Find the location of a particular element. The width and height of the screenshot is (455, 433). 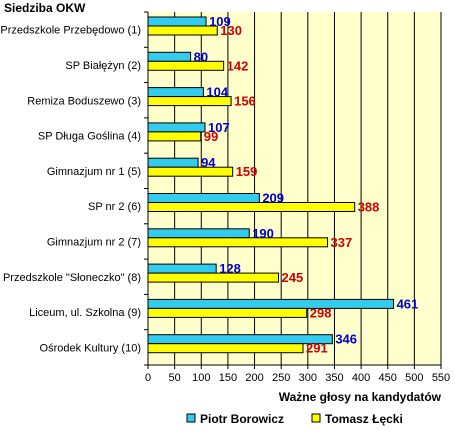

legend: Piotr Borowicz Tomasz Łęcki is located at coordinates (294, 419).